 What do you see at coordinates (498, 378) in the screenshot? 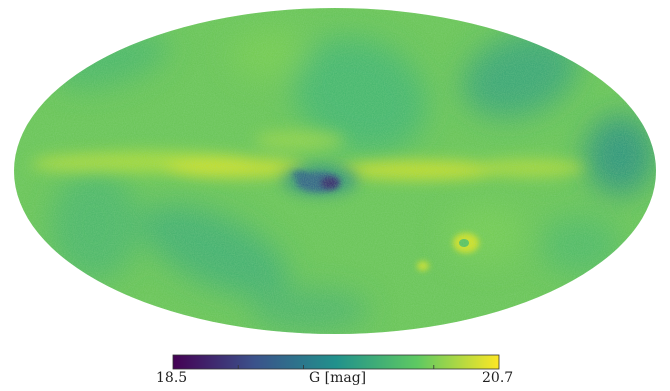
I see `colorbar-max-label: 20.7` at bounding box center [498, 378].